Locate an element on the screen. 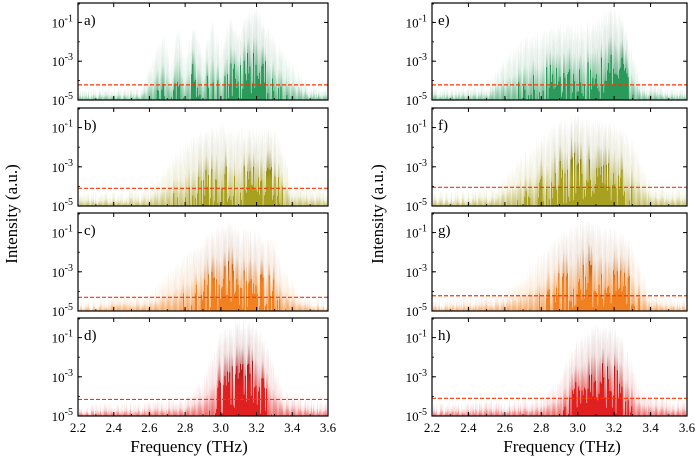 The height and width of the screenshot is (459, 700). panel-label: h) is located at coordinates (444, 336).